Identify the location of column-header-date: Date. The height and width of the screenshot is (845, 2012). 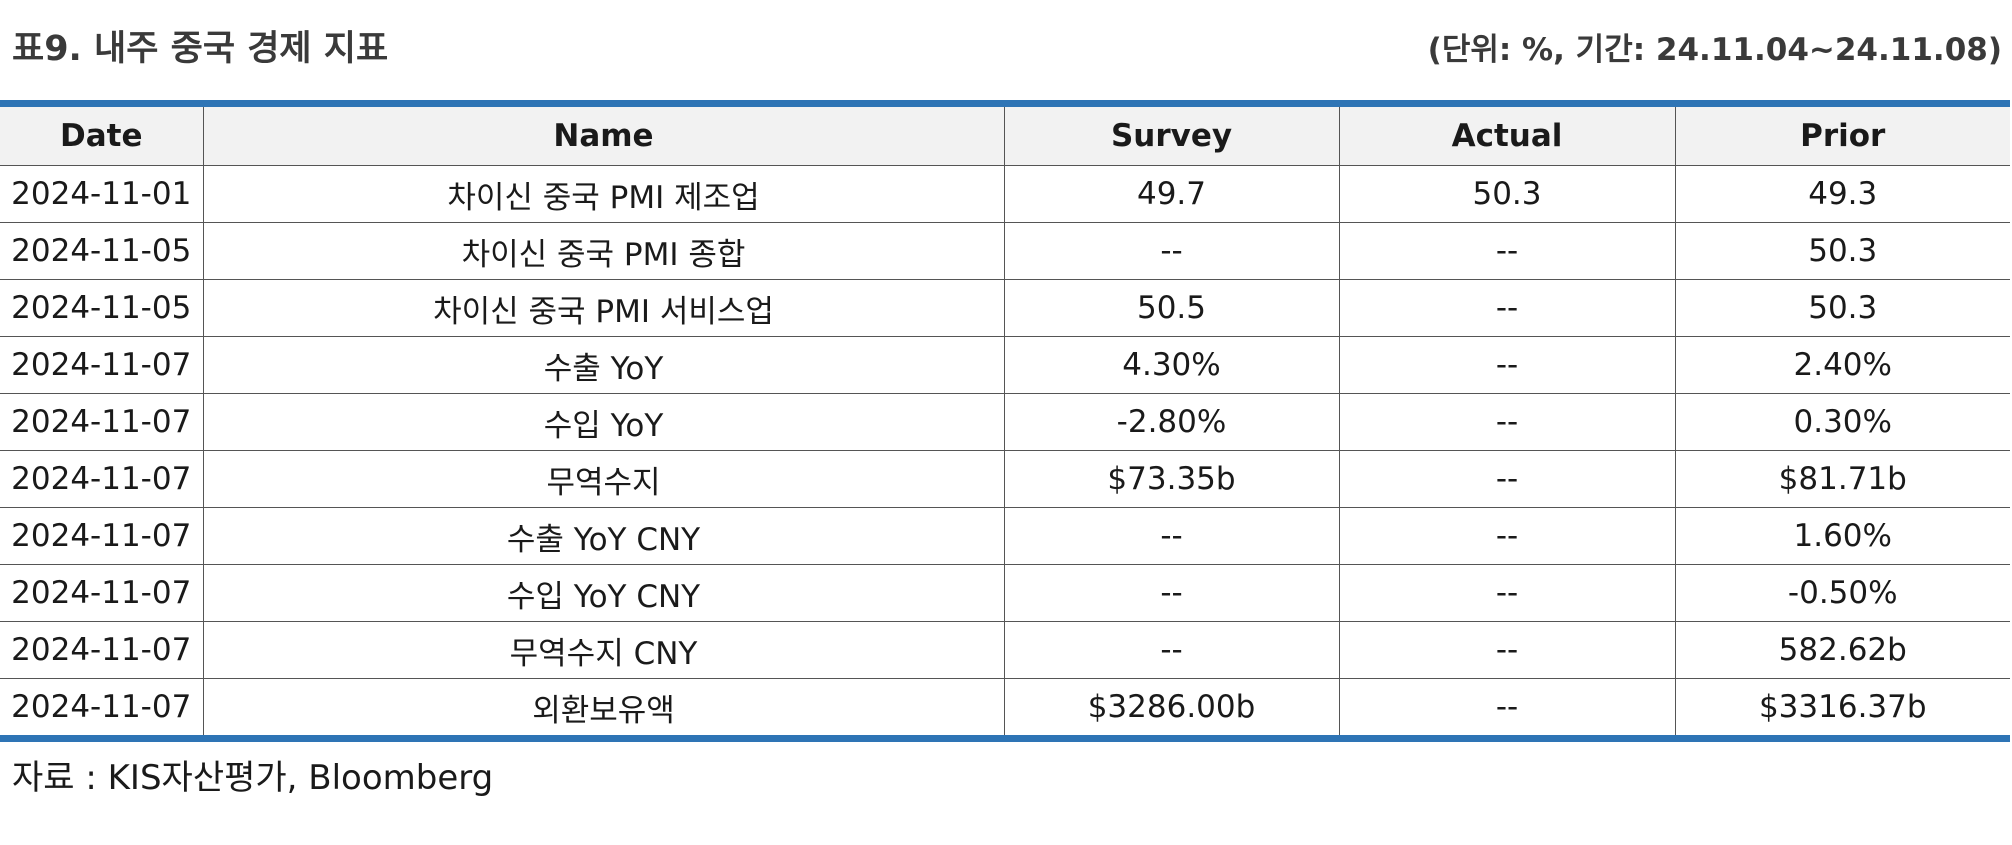
(102, 134).